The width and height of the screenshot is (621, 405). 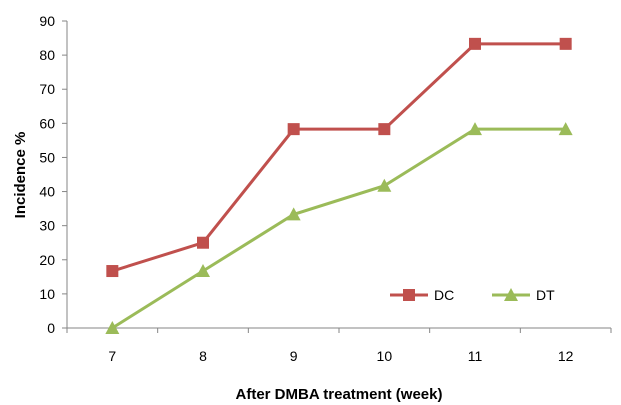 What do you see at coordinates (47, 55) in the screenshot?
I see `y-tick-label: 80` at bounding box center [47, 55].